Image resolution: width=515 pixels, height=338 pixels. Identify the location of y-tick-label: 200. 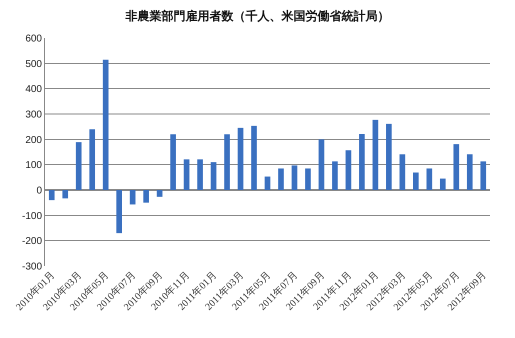
(33, 140).